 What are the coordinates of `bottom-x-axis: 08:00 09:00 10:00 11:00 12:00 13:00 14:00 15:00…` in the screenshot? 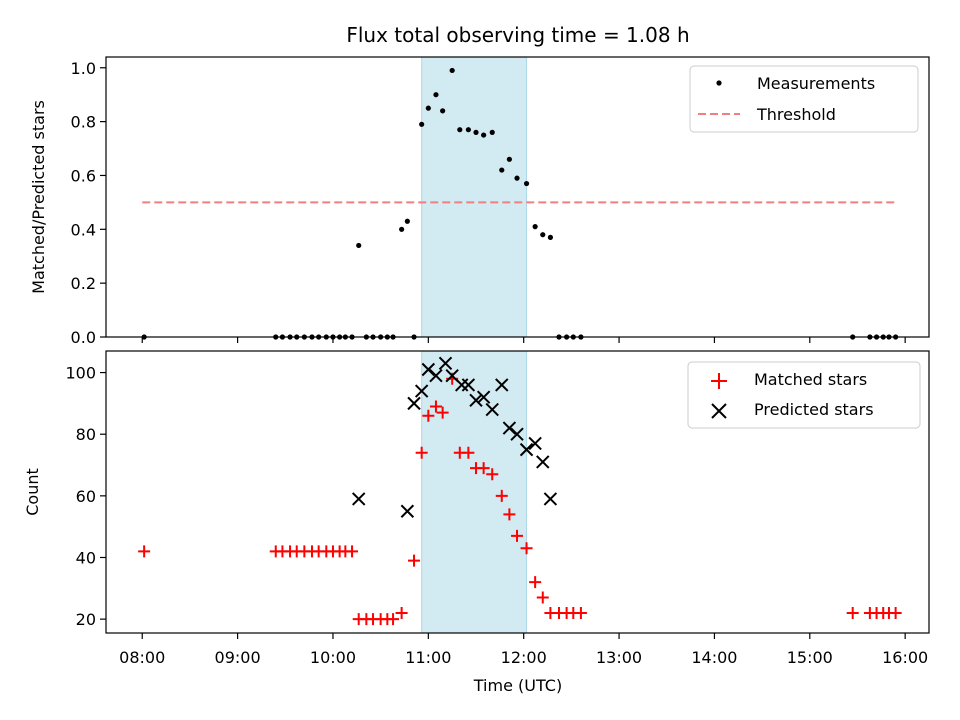 It's located at (523, 650).